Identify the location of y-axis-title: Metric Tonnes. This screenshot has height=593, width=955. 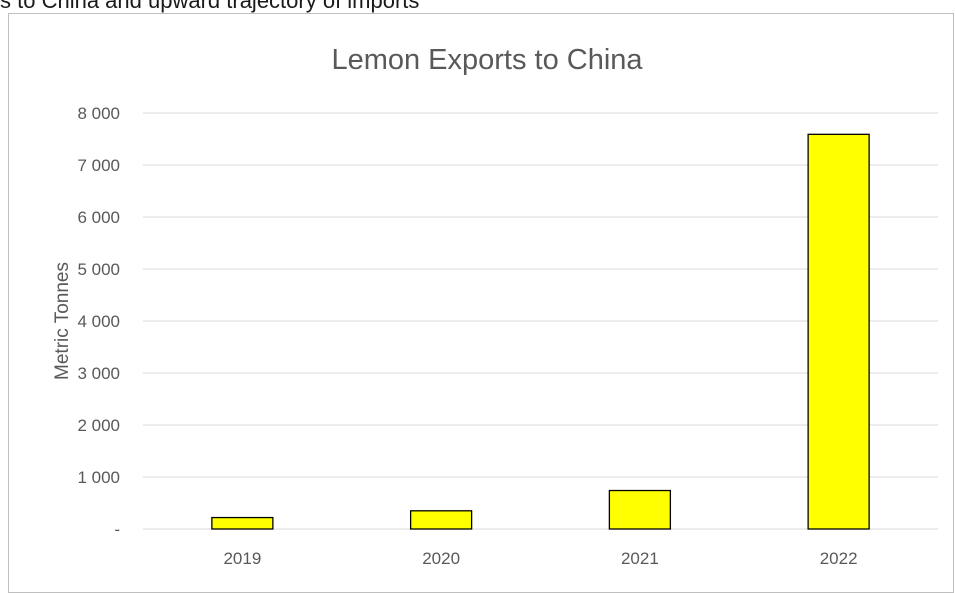
(62, 321).